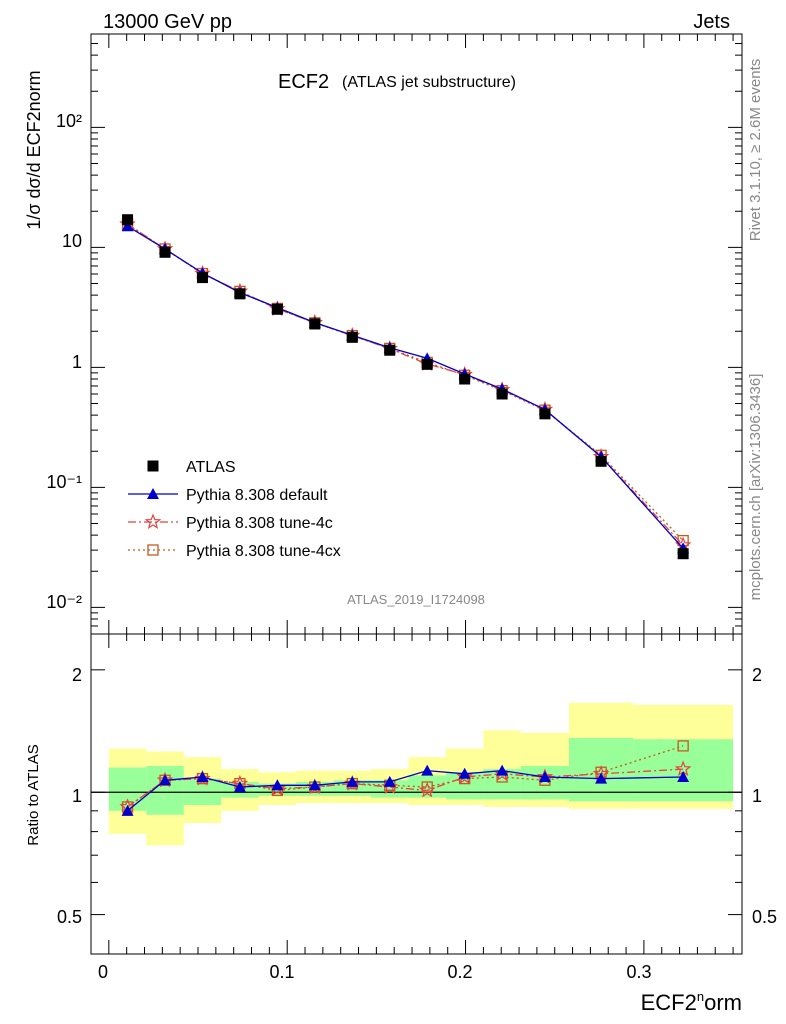  I want to click on x-axis-title: ECF2norm, so click(691, 1002).